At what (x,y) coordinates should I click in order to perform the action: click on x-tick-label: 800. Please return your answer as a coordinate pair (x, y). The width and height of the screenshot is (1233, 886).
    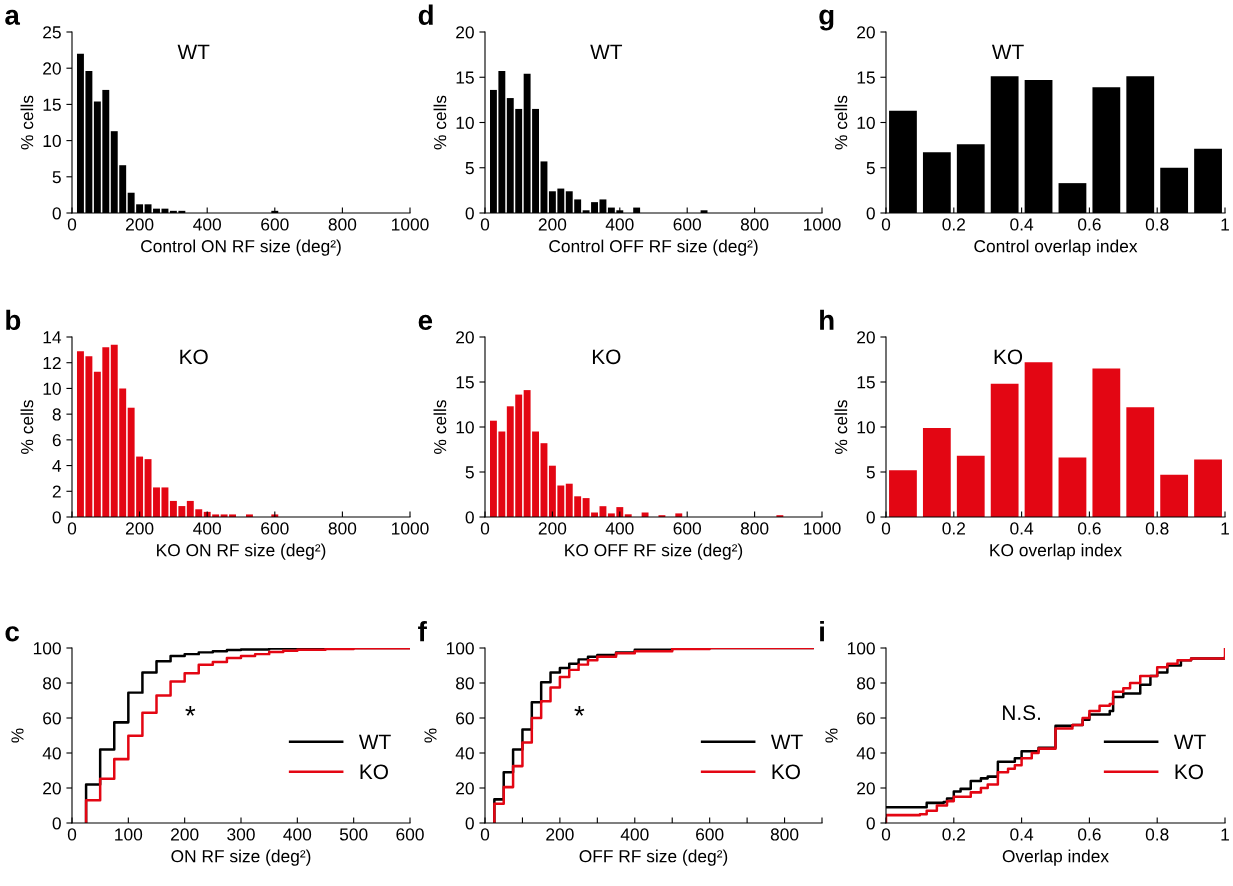
    Looking at the image, I should click on (754, 528).